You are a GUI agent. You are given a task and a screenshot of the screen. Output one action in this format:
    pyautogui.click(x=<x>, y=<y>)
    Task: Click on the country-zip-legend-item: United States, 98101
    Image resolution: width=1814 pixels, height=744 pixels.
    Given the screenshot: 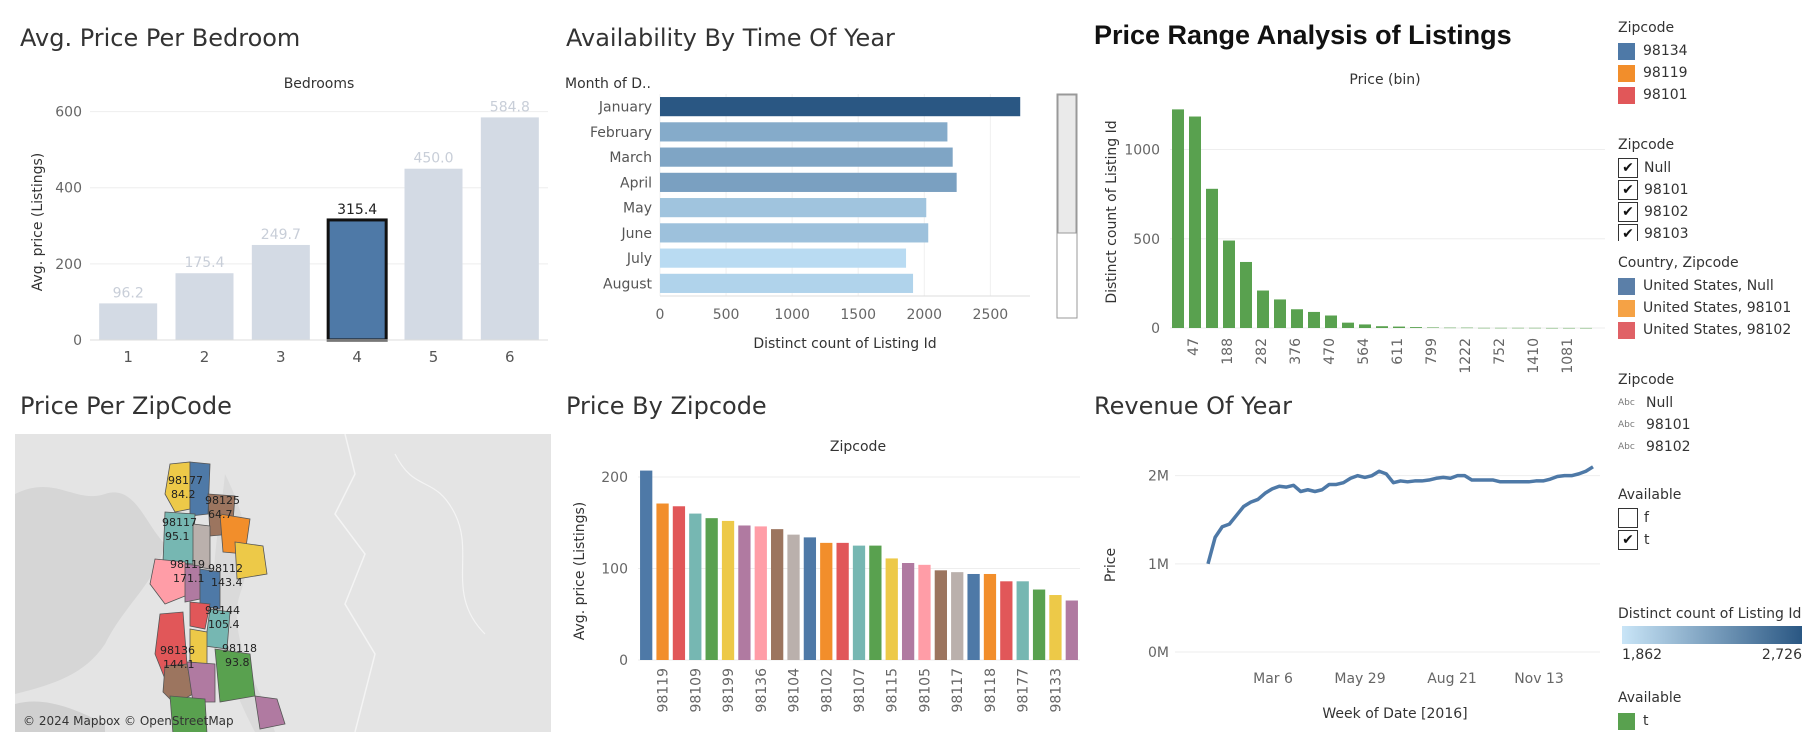 What is the action you would take?
    pyautogui.click(x=1716, y=308)
    